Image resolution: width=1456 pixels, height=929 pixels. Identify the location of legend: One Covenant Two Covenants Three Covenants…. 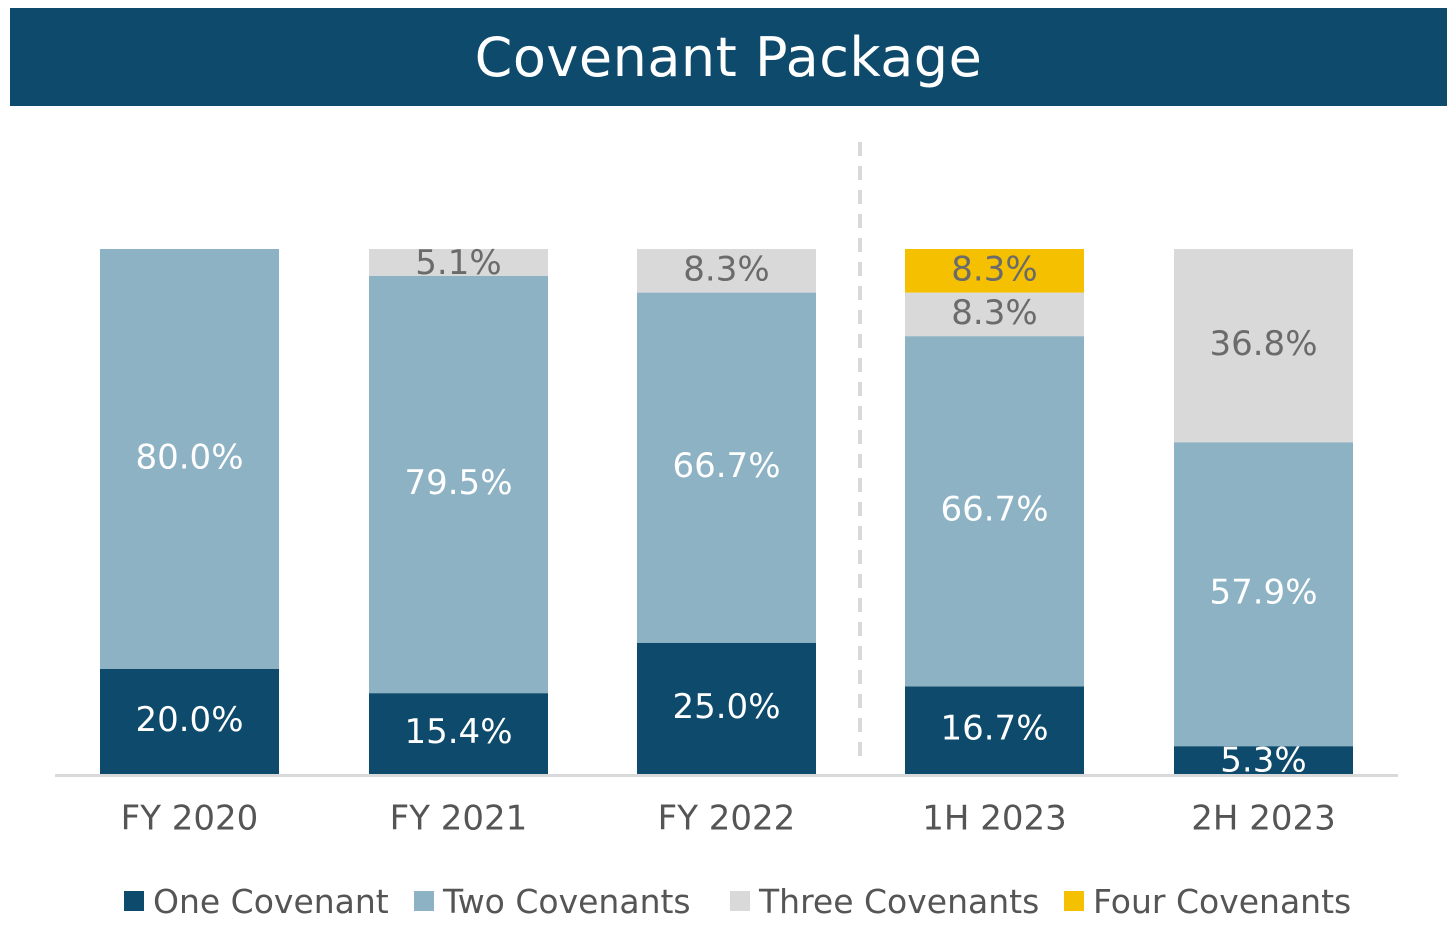
(728, 901).